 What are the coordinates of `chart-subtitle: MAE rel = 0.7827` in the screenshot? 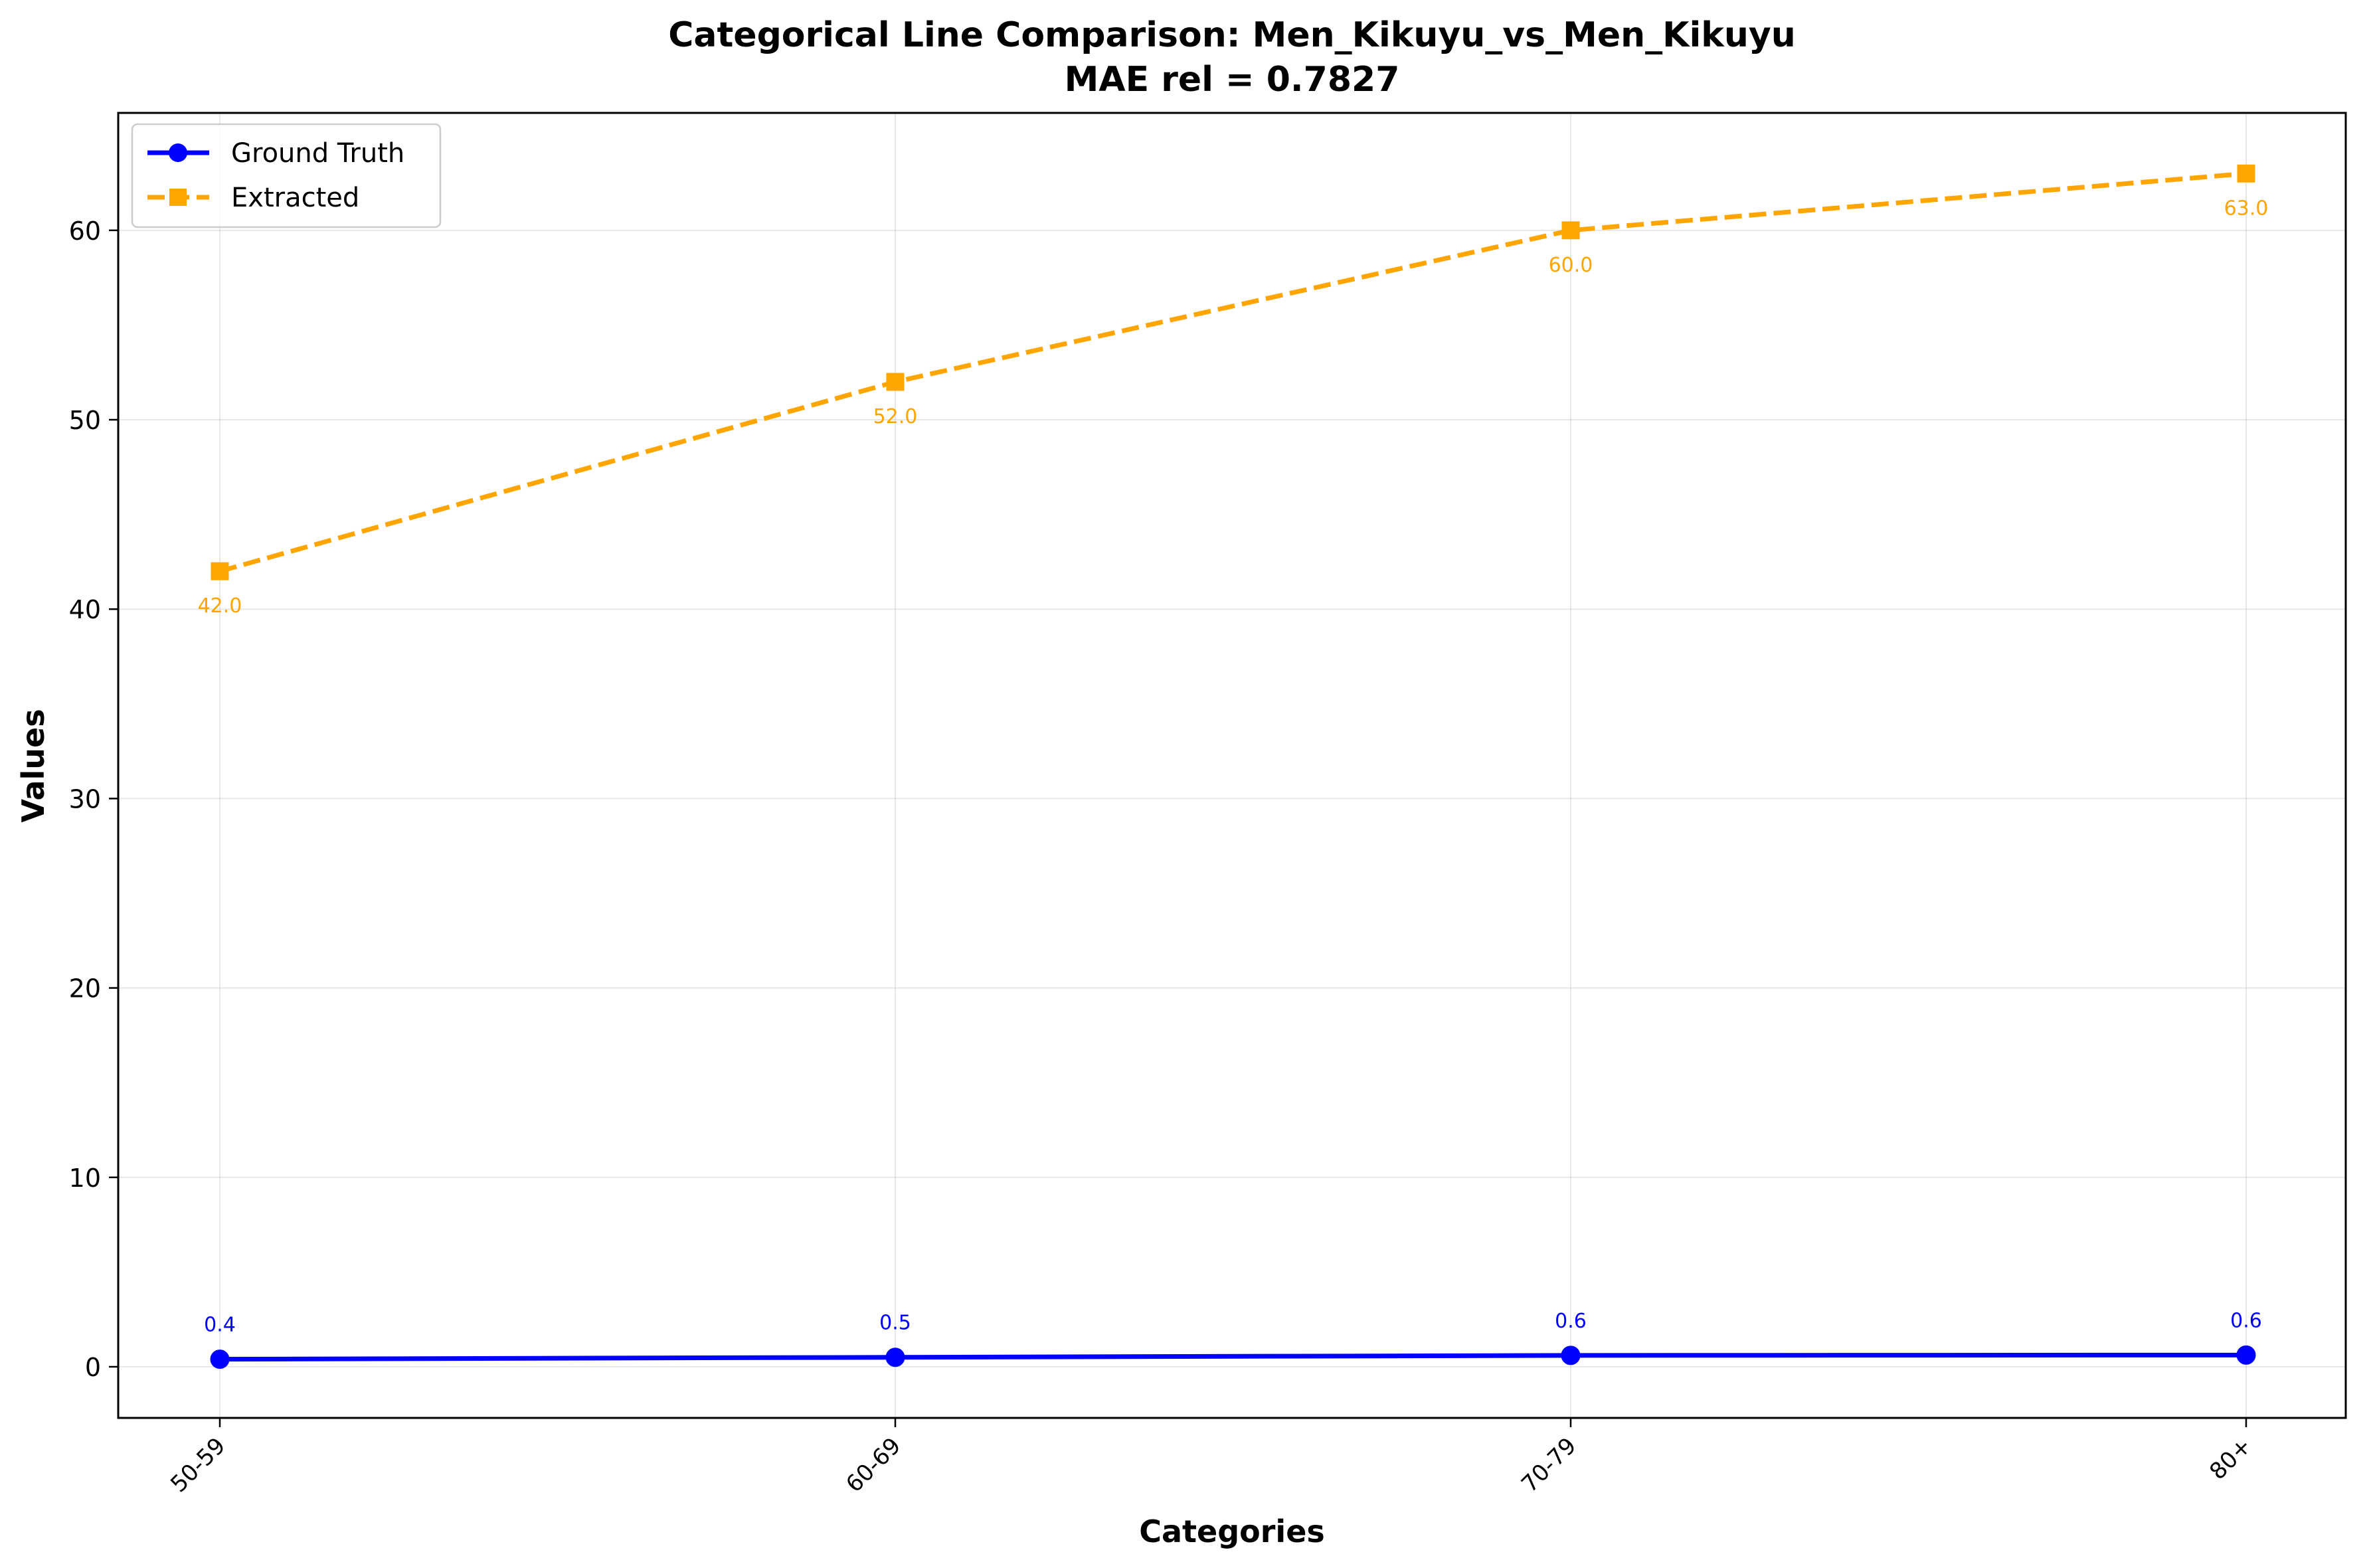 It's located at (1232, 80).